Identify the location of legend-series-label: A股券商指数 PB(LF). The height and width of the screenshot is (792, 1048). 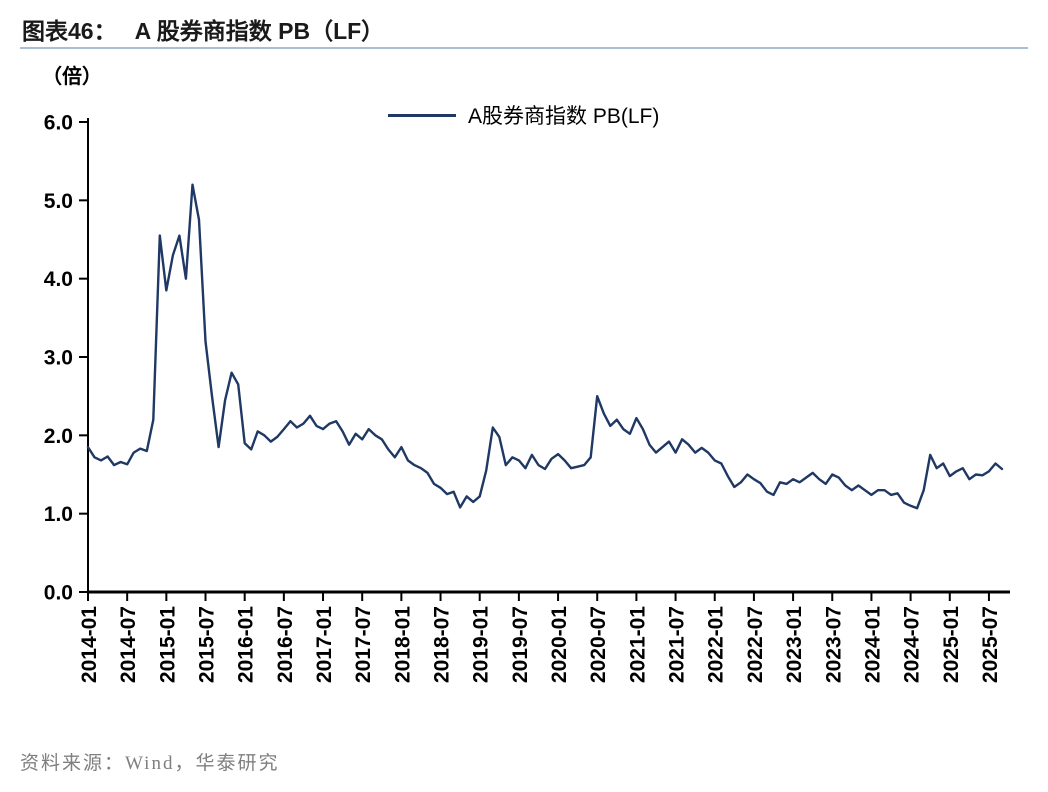
(564, 116).